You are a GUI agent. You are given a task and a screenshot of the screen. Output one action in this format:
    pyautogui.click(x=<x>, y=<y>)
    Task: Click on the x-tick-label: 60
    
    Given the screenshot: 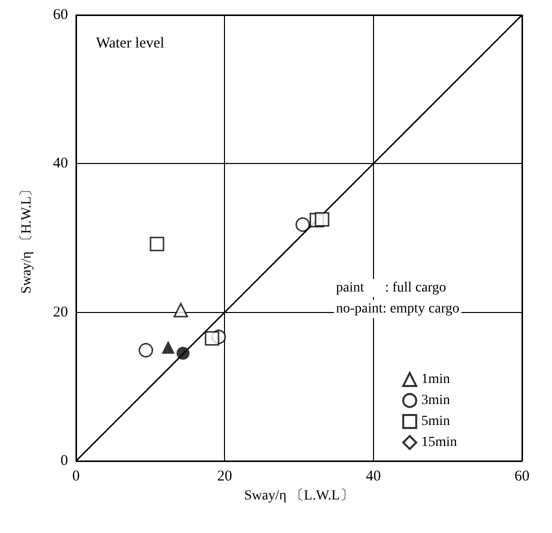 What is the action you would take?
    pyautogui.click(x=522, y=476)
    